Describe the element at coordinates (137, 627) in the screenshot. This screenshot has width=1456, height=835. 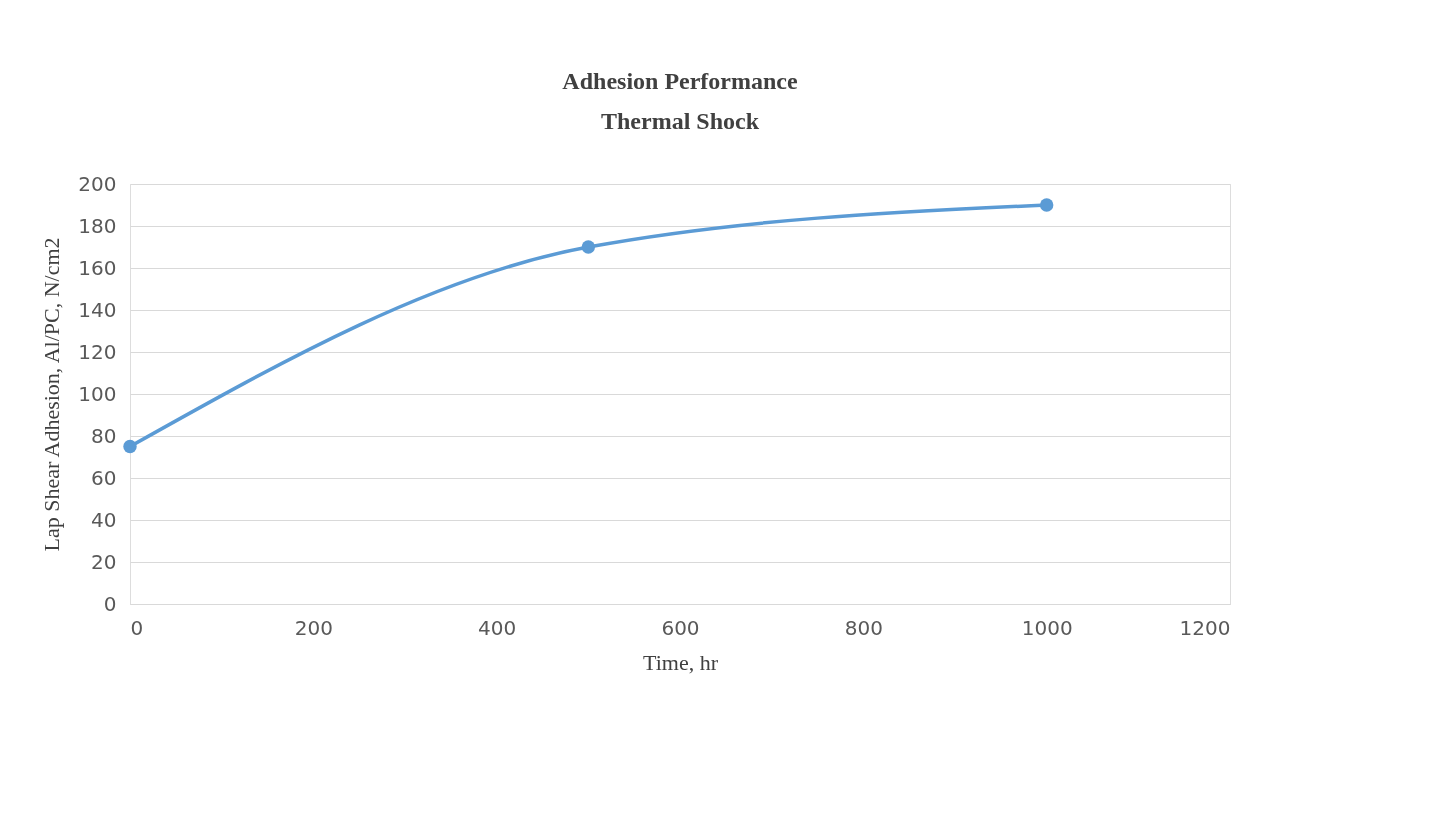
I see `x-tick-label: 0` at that location.